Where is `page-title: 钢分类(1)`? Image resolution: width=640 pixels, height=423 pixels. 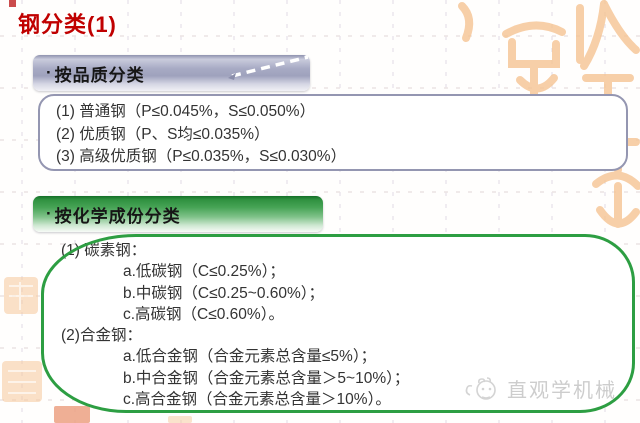 page-title: 钢分类(1) is located at coordinates (67, 24).